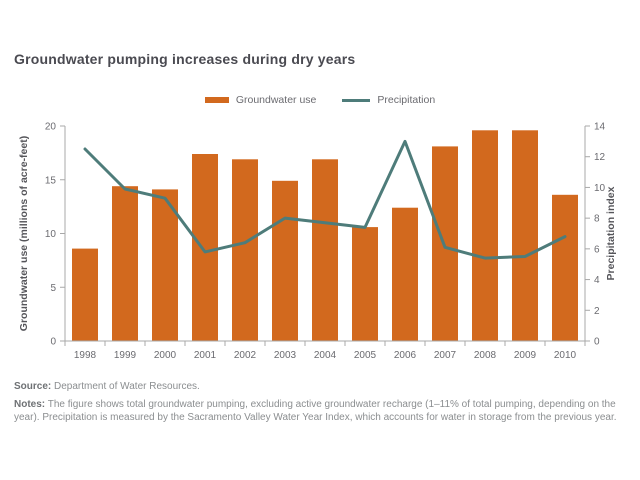  Describe the element at coordinates (525, 235) in the screenshot. I see `bar-2009` at that location.